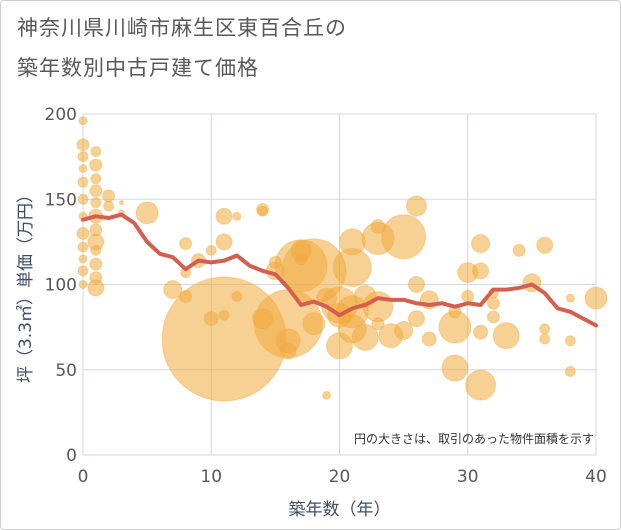 The width and height of the screenshot is (621, 530). What do you see at coordinates (468, 477) in the screenshot?
I see `x-tick-label: 30` at bounding box center [468, 477].